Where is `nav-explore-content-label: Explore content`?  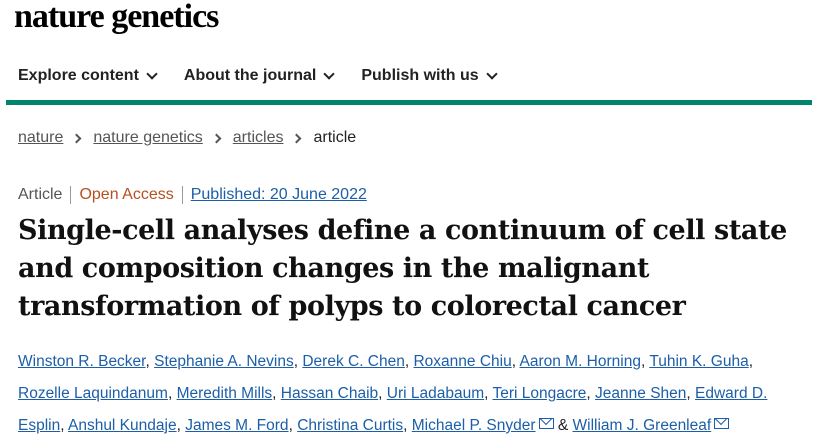
nav-explore-content-label: Explore content is located at coordinates (78, 75).